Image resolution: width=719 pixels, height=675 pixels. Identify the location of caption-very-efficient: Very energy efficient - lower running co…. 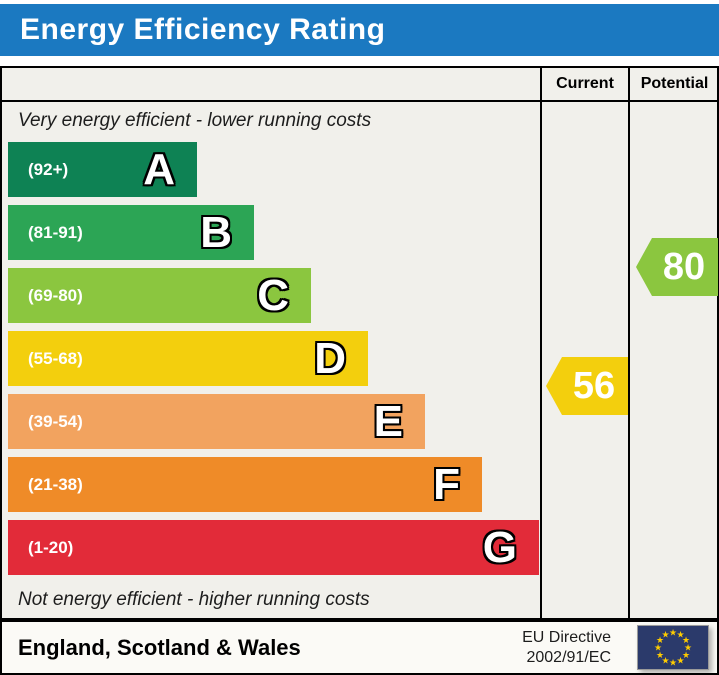
(195, 120).